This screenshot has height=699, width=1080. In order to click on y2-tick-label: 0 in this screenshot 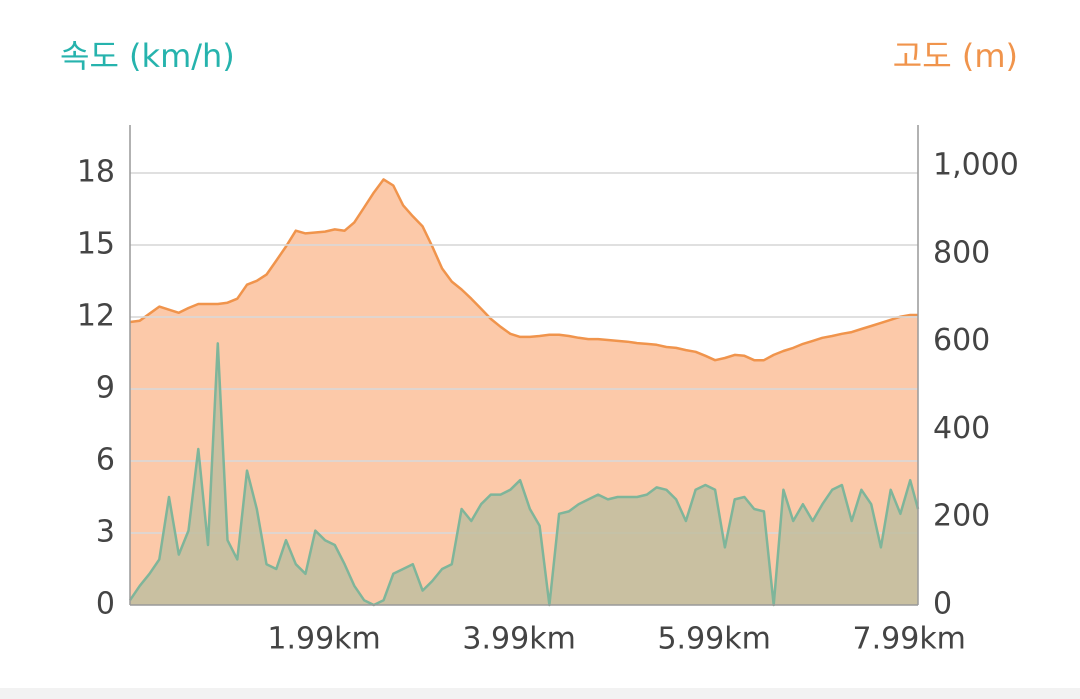, I will do `click(942, 604)`.